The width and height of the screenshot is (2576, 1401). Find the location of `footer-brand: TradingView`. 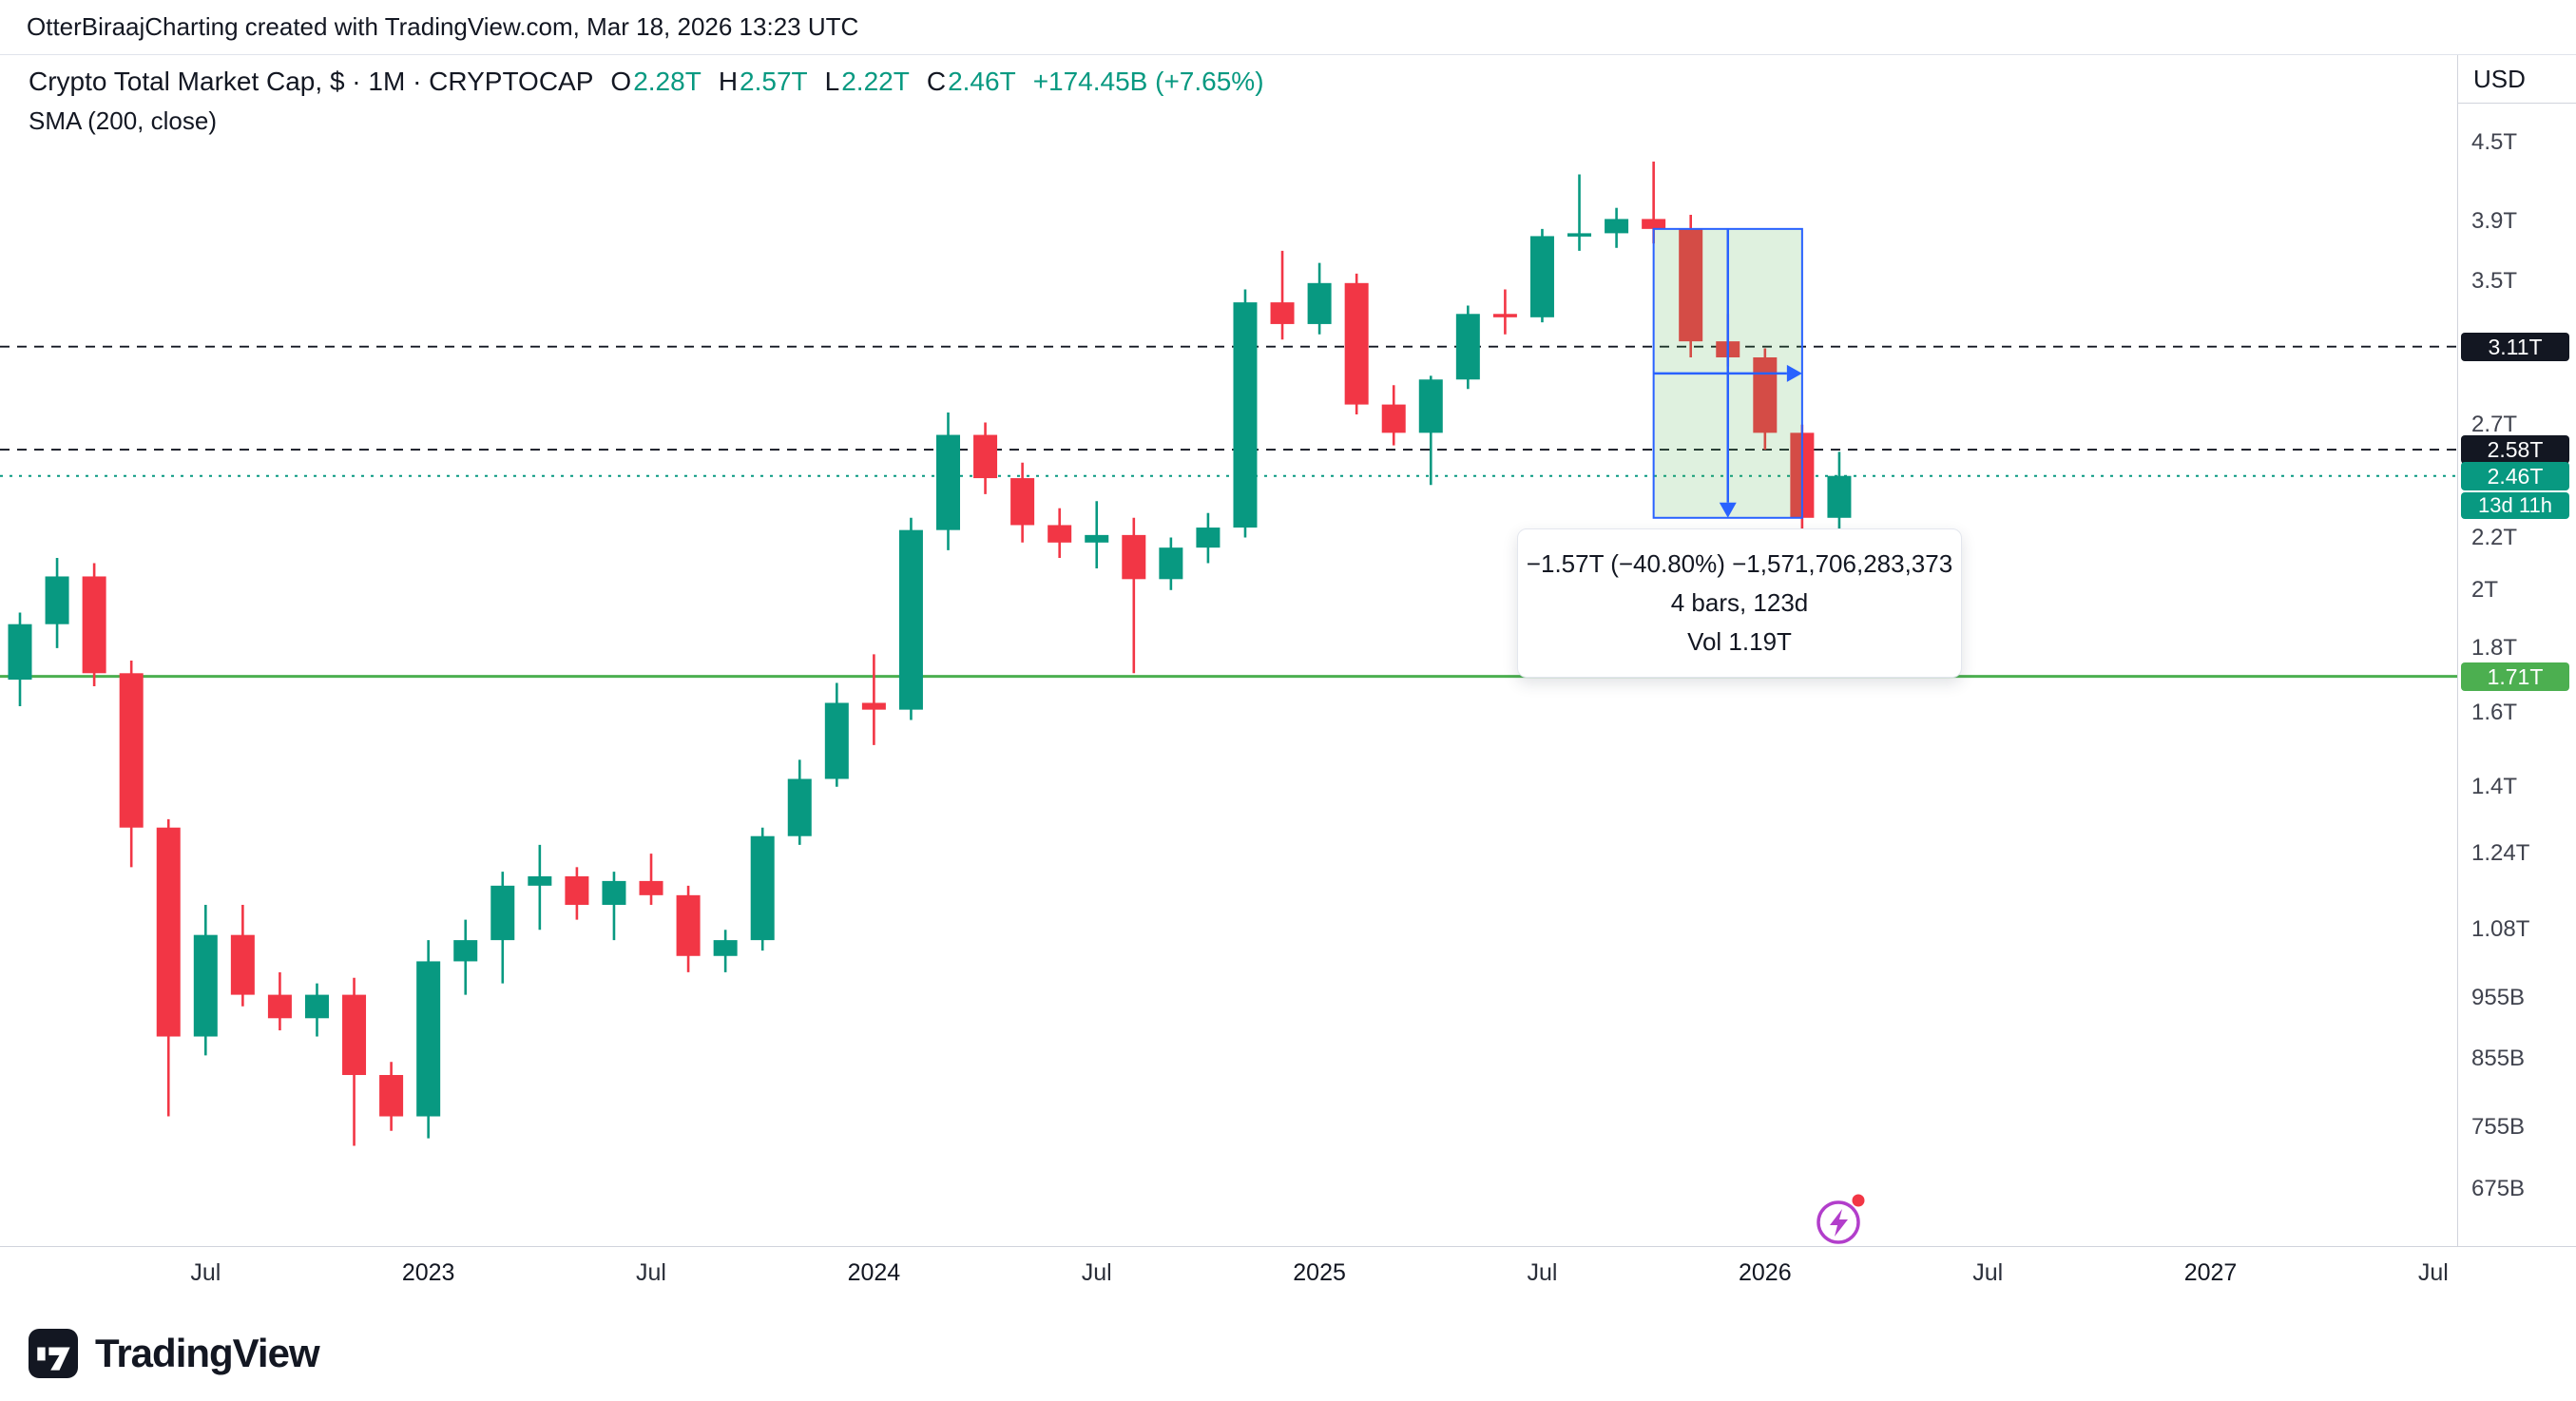

footer-brand: TradingView is located at coordinates (175, 1353).